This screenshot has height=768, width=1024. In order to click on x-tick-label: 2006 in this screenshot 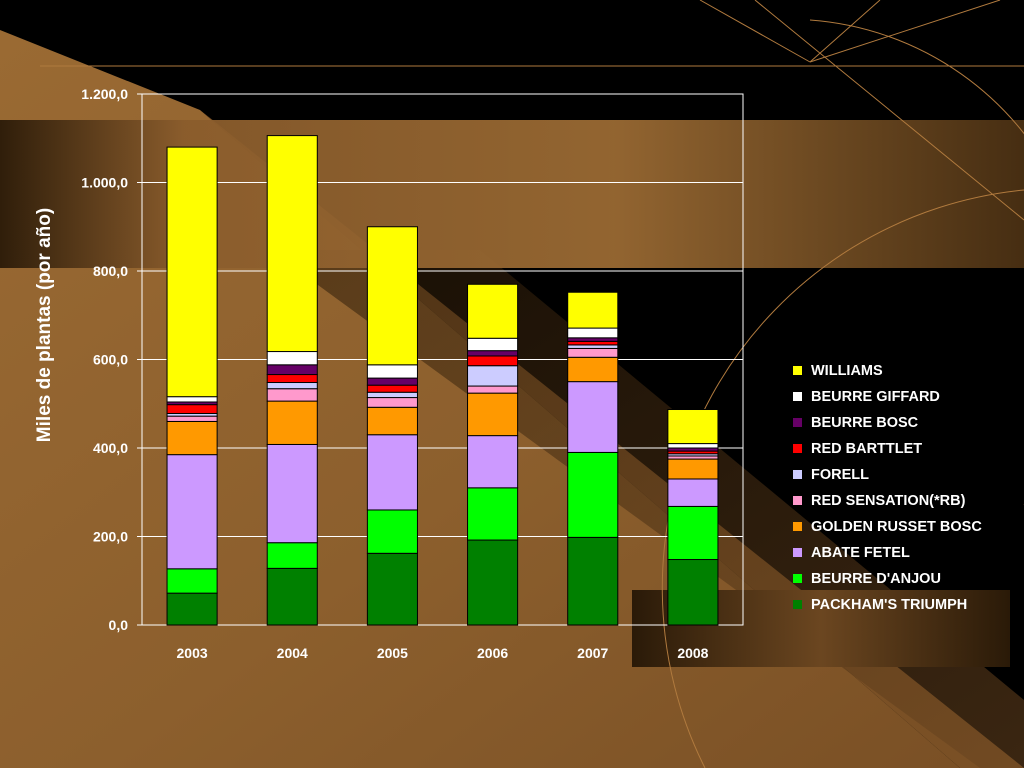, I will do `click(492, 653)`.